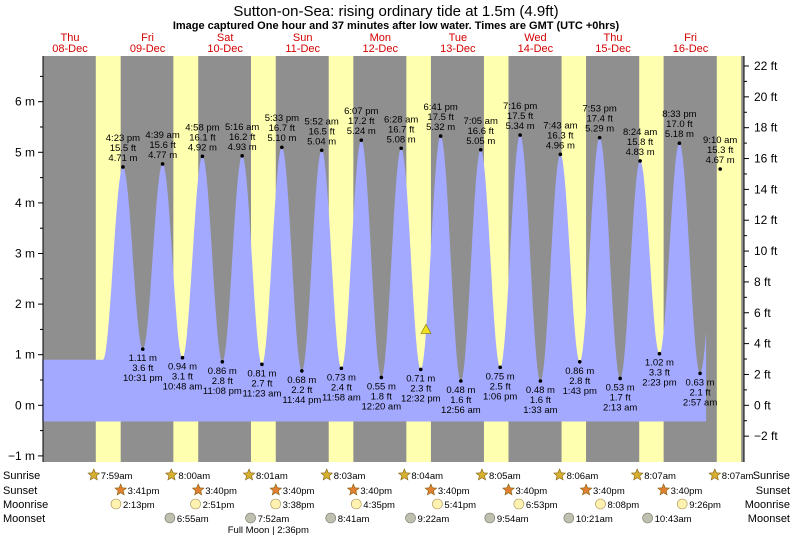  Describe the element at coordinates (401, 119) in the screenshot. I see `tide-time-label: 6:28 am` at that location.